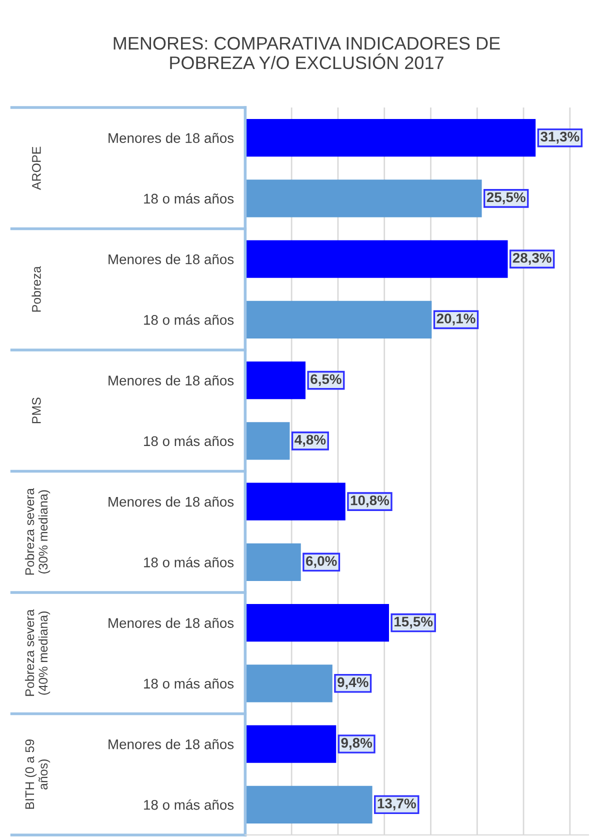 The image size is (613, 840). I want to click on data-label: 15,5%, so click(413, 622).